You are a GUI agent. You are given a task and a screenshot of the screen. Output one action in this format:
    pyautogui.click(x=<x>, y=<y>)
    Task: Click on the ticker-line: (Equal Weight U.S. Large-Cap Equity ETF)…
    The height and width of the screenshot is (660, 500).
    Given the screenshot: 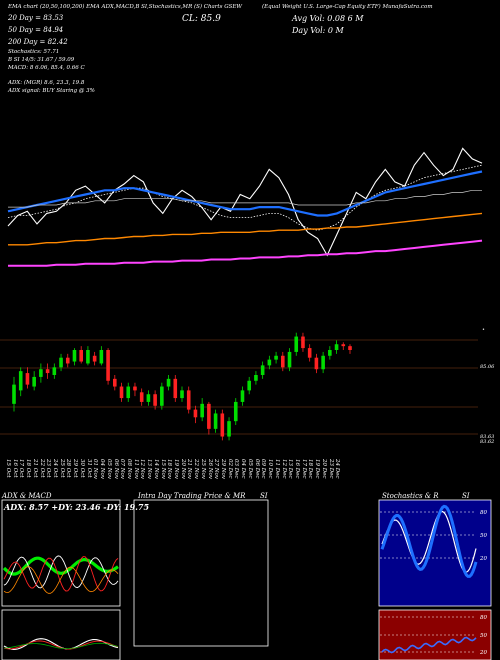 What is the action you would take?
    pyautogui.click(x=347, y=7)
    